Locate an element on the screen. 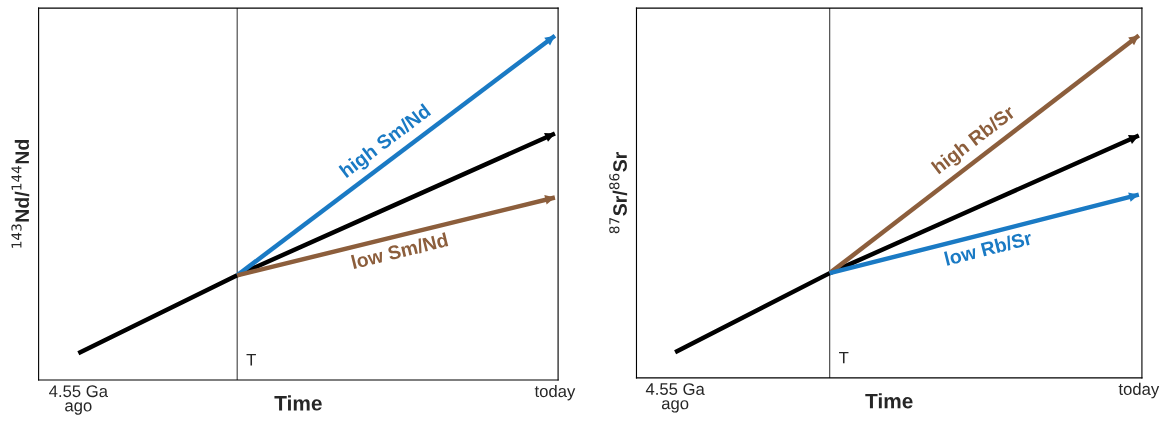  text: low Rb/Sr is located at coordinates (988, 248).